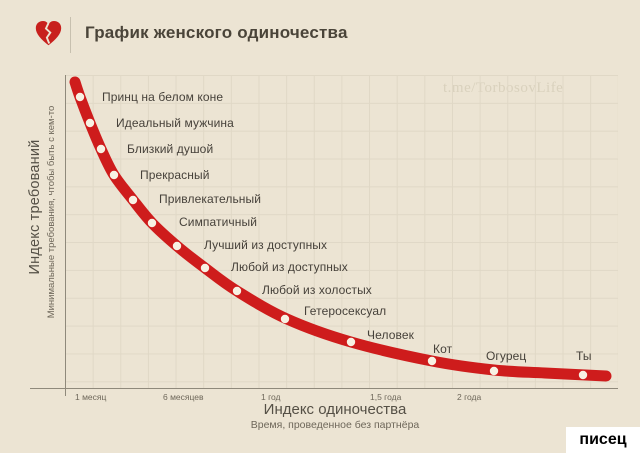 The height and width of the screenshot is (453, 640). What do you see at coordinates (390, 335) in the screenshot?
I see `point-label: Человек` at bounding box center [390, 335].